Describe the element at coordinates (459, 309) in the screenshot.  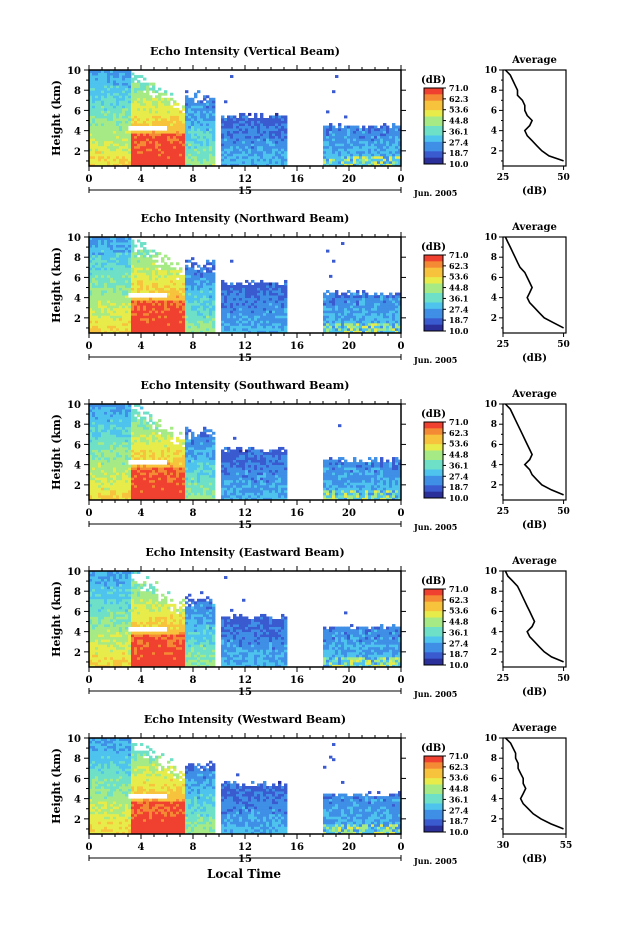
I see `colorbar-tick-label: 27.4` at that location.